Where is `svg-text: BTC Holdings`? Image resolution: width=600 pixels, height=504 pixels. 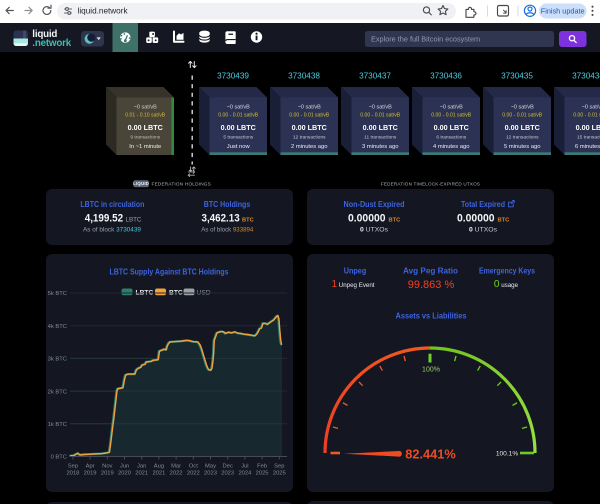 svg-text: BTC Holdings is located at coordinates (227, 204).